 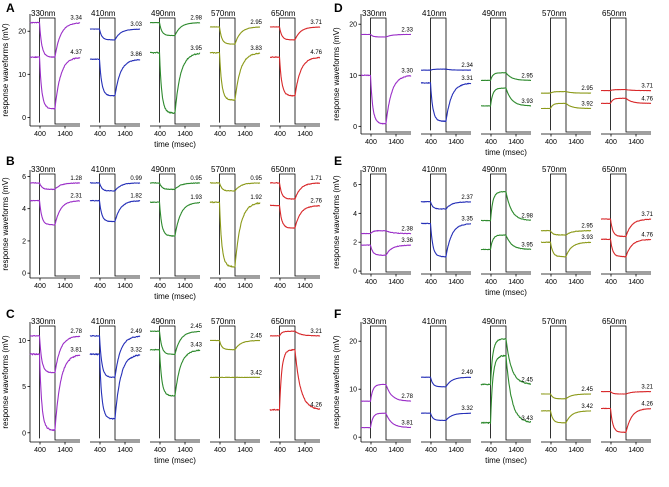 What do you see at coordinates (647, 388) in the screenshot?
I see `series-value-label: 3.21` at bounding box center [647, 388].